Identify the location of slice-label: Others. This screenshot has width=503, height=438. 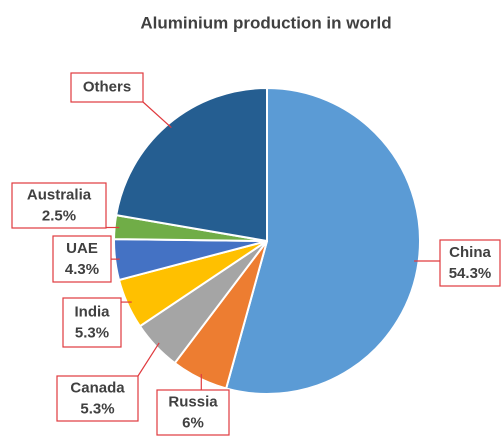
(107, 86).